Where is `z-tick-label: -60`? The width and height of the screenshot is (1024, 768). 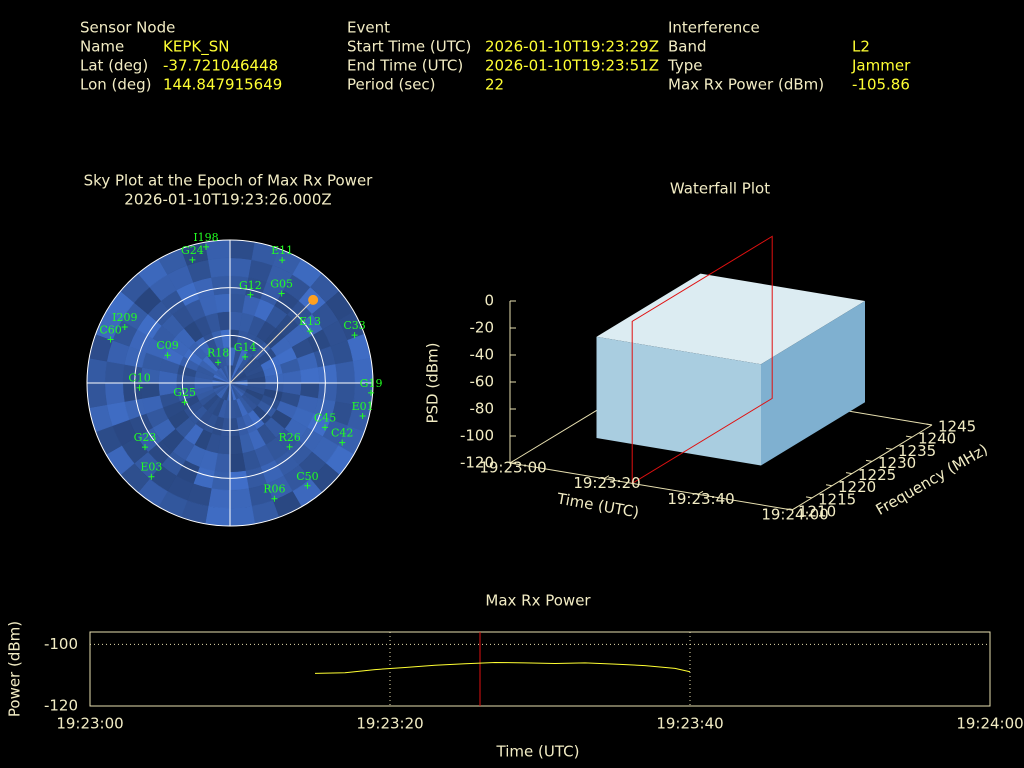
z-tick-label: -60 is located at coordinates (482, 382).